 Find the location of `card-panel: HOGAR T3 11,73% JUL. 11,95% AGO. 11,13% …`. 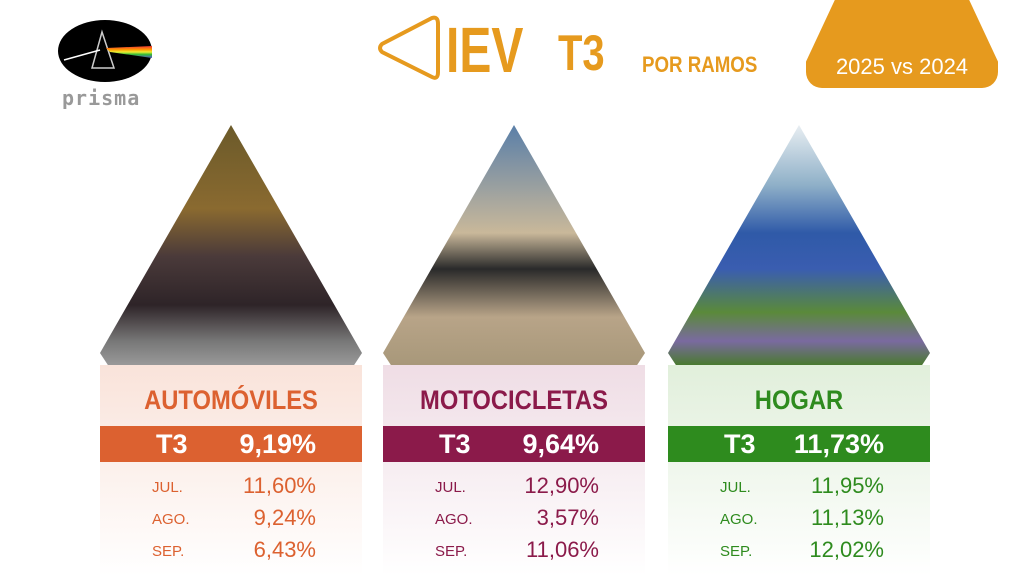

card-panel: HOGAR T3 11,73% JUL. 11,95% AGO. 11,13% … is located at coordinates (799, 470).